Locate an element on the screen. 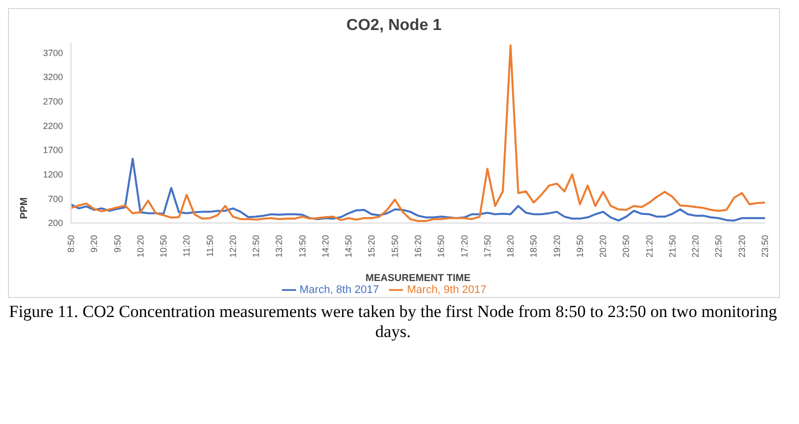  x-tick-label: 15:20 is located at coordinates (371, 246).